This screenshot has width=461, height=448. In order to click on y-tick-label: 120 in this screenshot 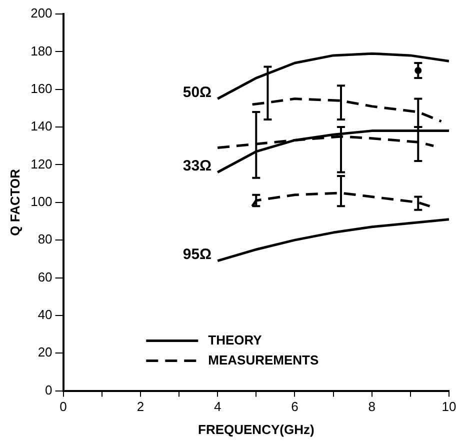, I will do `click(41, 164)`.